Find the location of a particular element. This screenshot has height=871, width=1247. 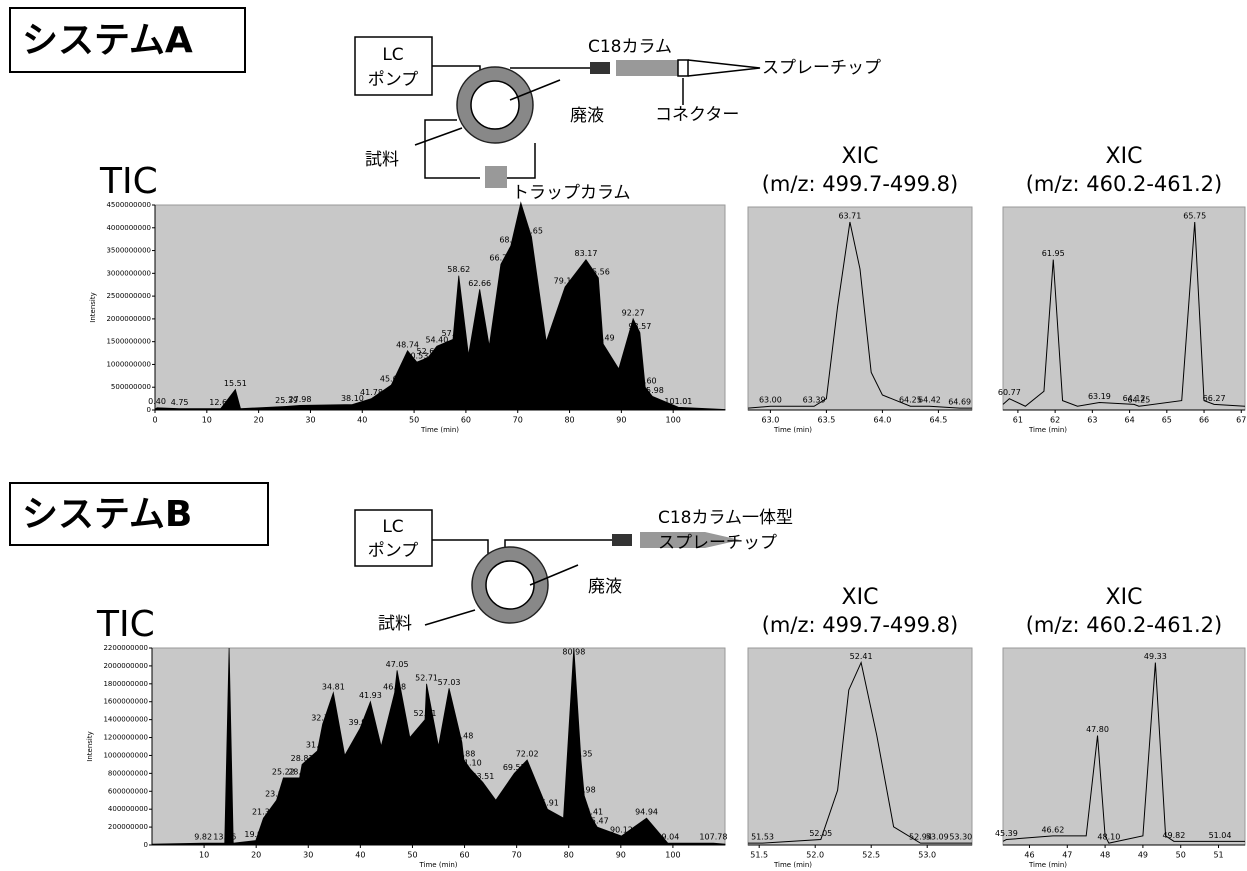

y-tick-label: 4500000000 is located at coordinates (128, 205).